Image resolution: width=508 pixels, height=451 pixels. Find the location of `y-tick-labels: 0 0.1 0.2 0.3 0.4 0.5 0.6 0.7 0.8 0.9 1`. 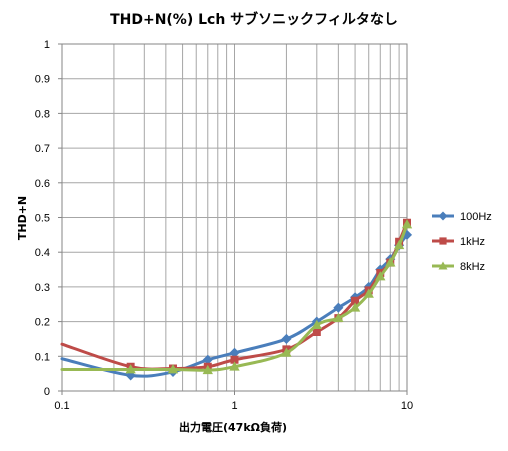

y-tick-labels: 0 0.1 0.2 0.3 0.4 0.5 0.6 0.7 0.8 0.9 1 is located at coordinates (48, 218).